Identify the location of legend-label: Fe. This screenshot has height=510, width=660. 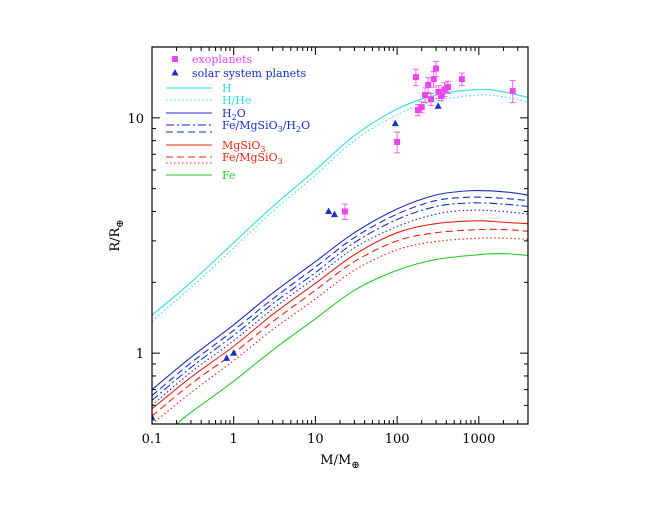
(229, 175).